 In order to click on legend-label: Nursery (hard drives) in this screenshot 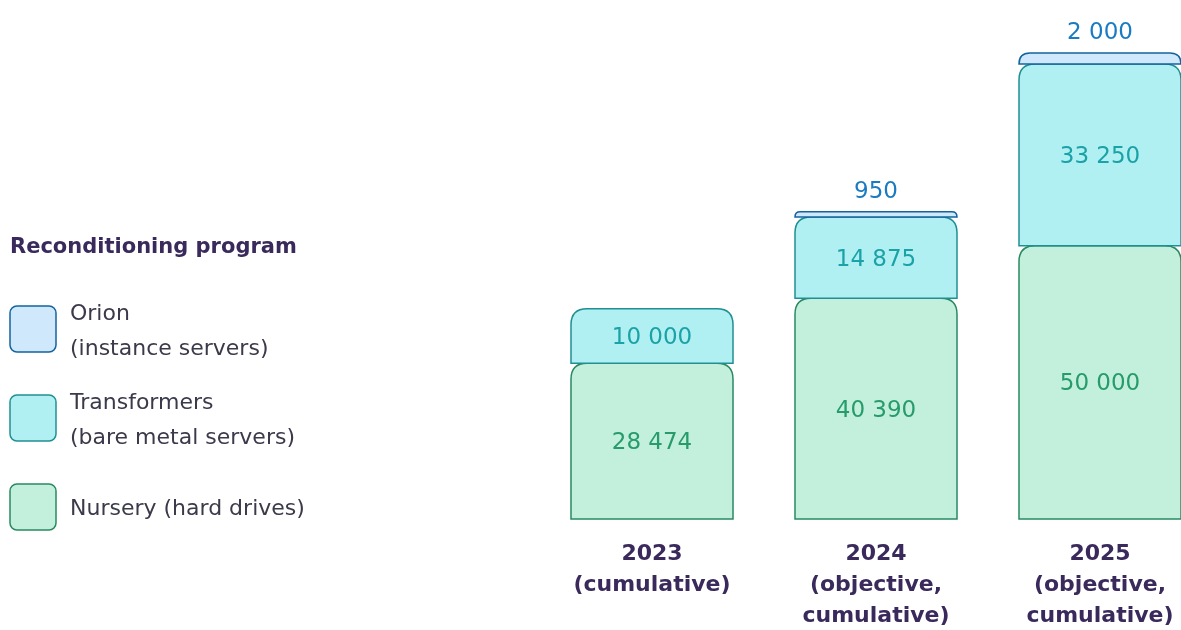, I will do `click(187, 507)`.